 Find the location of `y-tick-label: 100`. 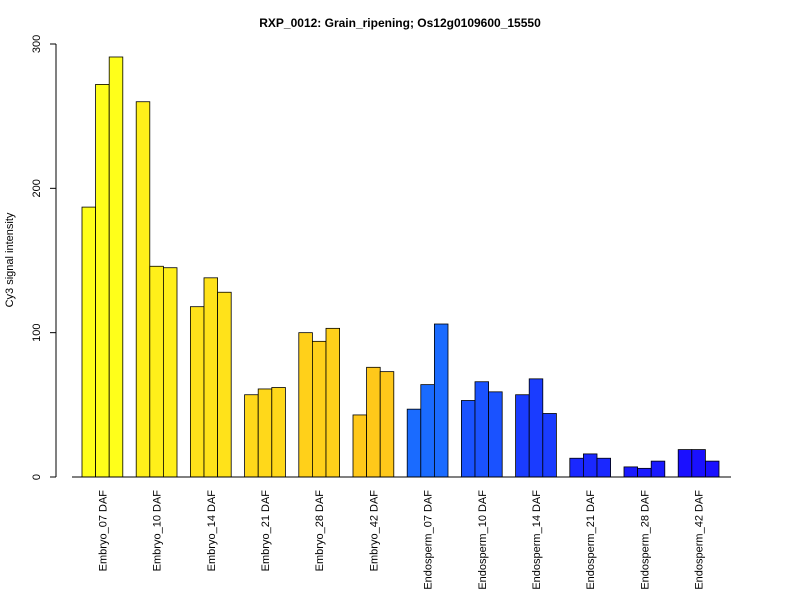

y-tick-label: 100 is located at coordinates (37, 332).